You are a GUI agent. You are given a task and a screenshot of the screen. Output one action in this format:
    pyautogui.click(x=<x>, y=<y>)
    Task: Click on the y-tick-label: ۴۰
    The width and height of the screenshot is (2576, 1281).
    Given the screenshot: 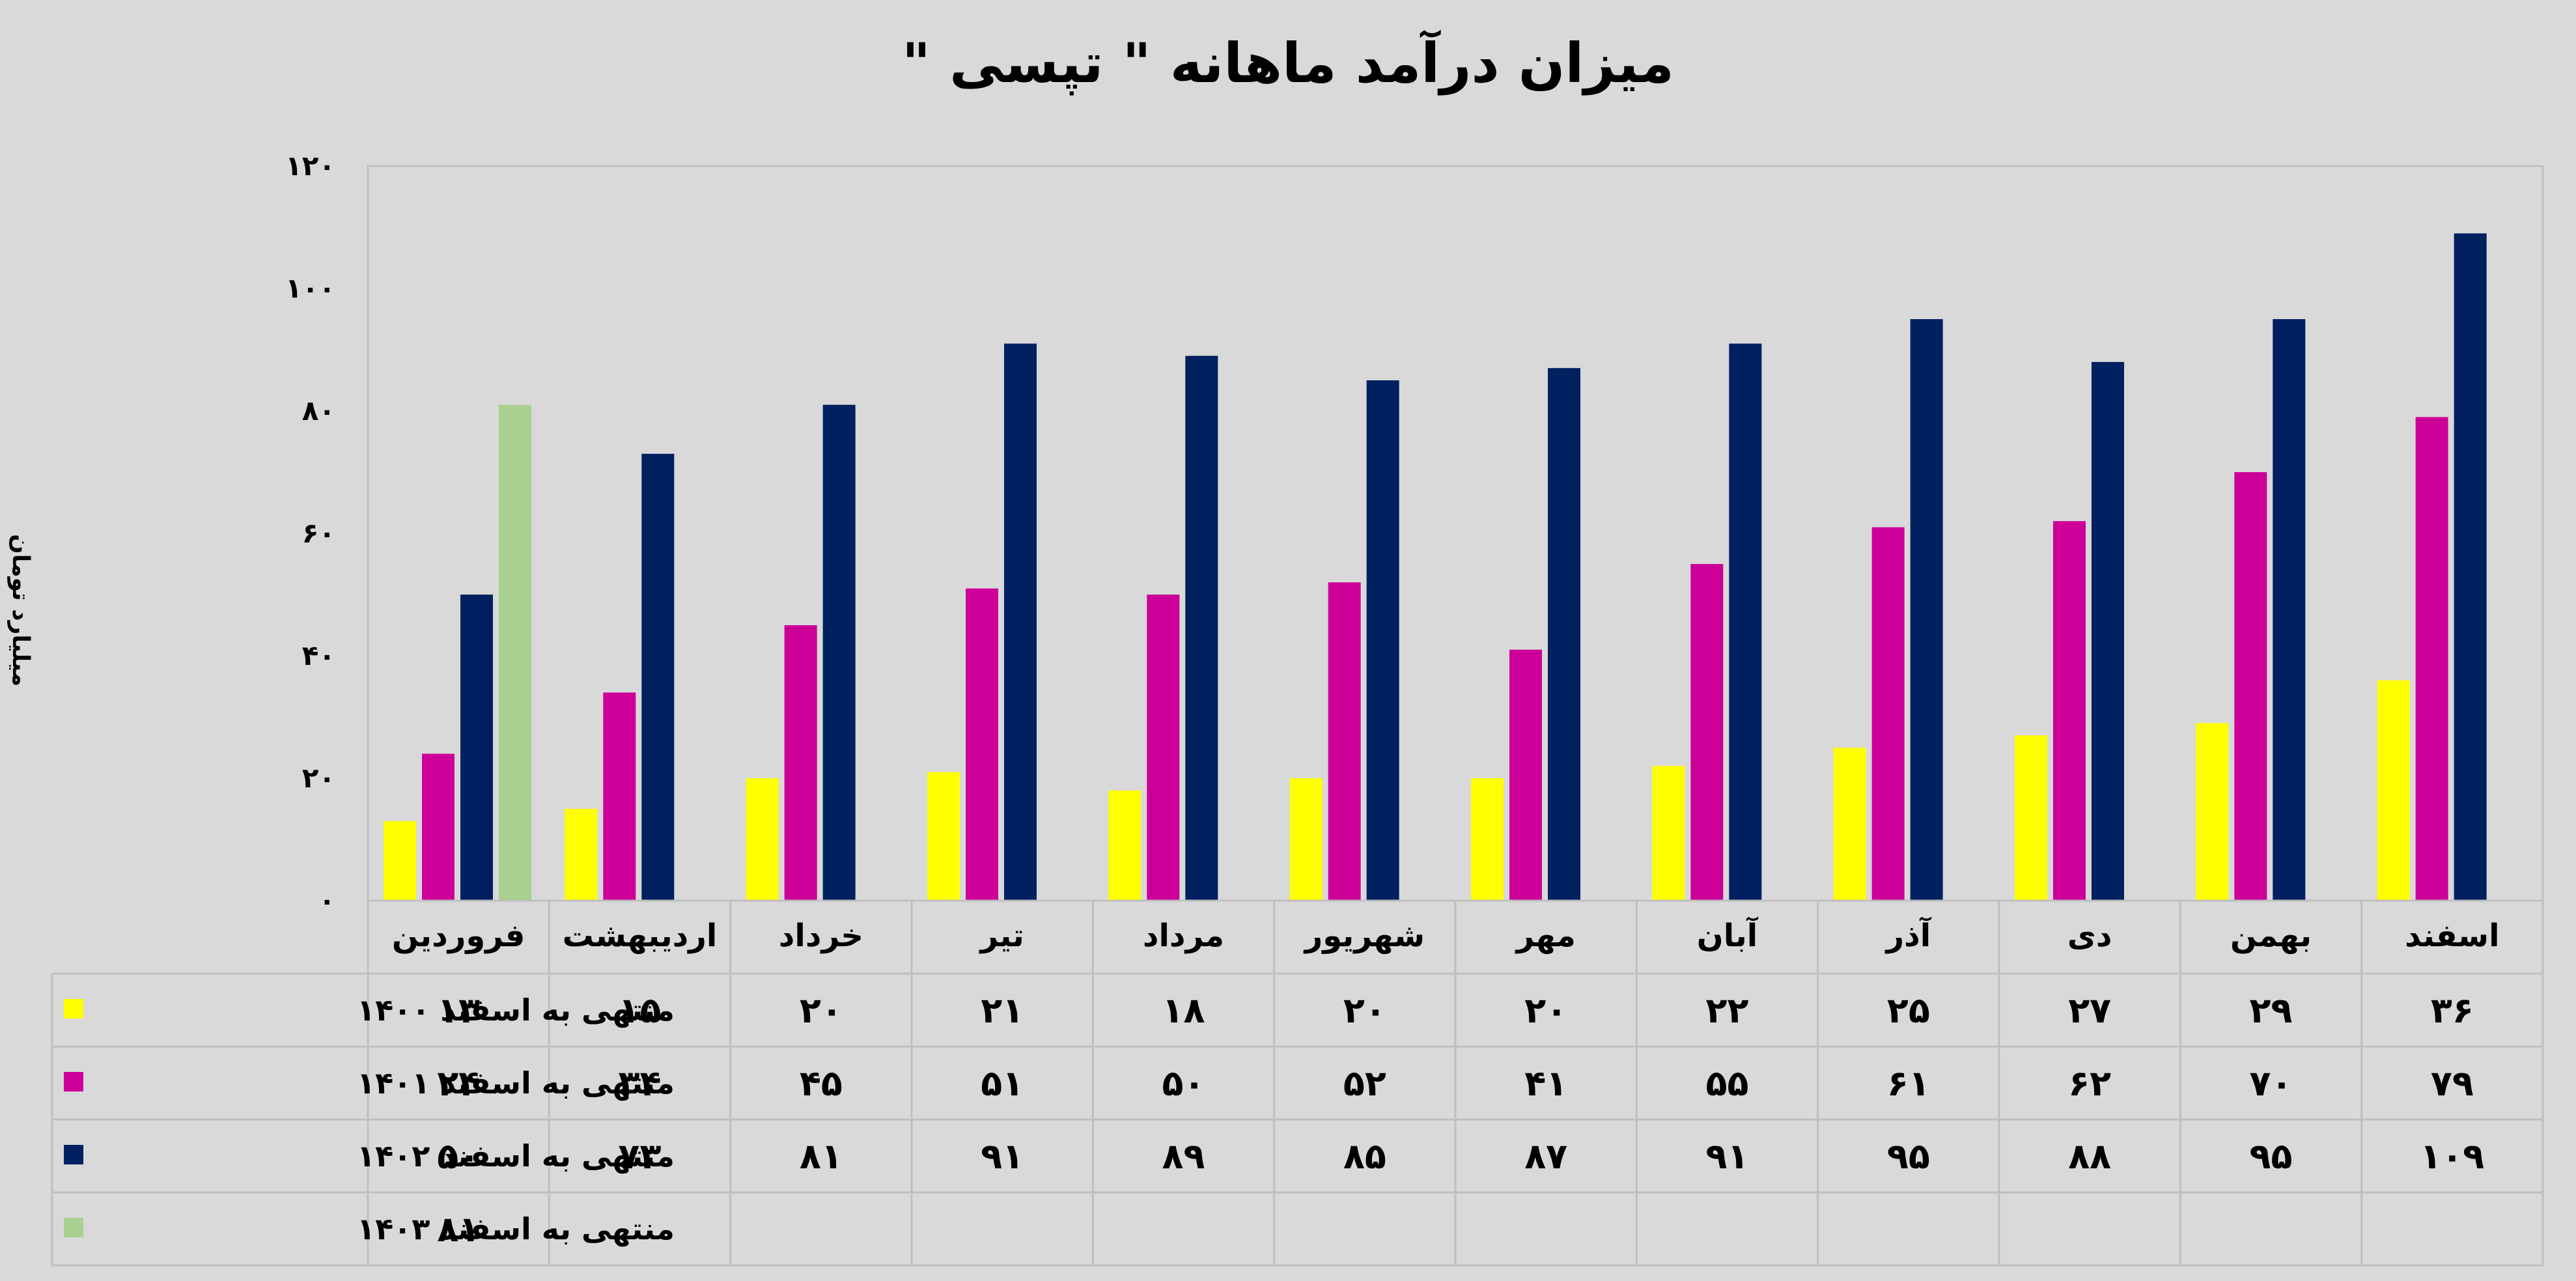 What is the action you would take?
    pyautogui.click(x=319, y=655)
    